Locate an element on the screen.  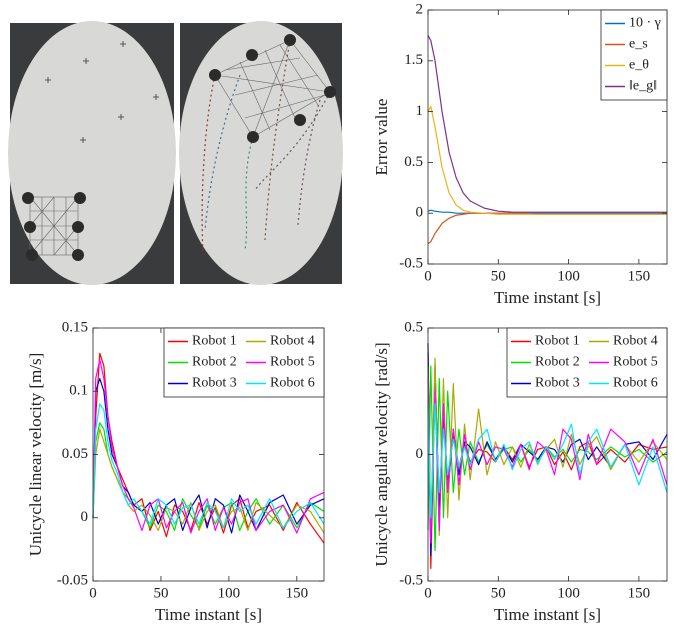
legend-label: ‖e_g‖ is located at coordinates (643, 86).